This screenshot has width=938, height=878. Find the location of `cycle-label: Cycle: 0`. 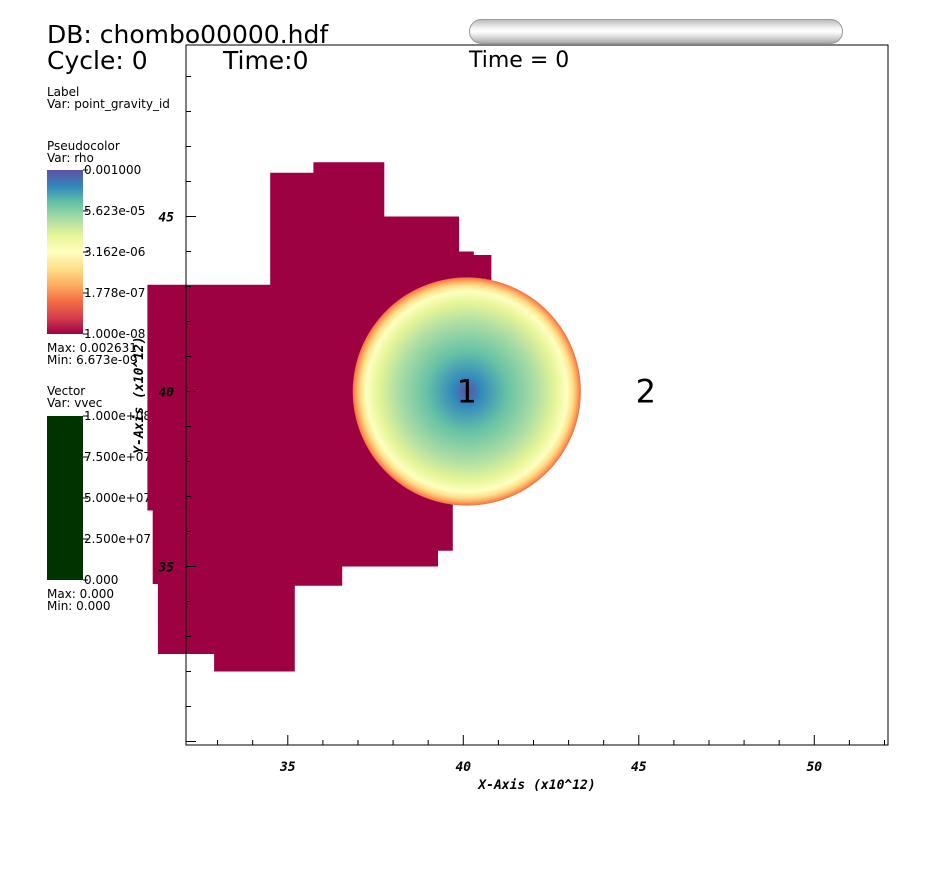

cycle-label: Cycle: 0 is located at coordinates (97, 60).